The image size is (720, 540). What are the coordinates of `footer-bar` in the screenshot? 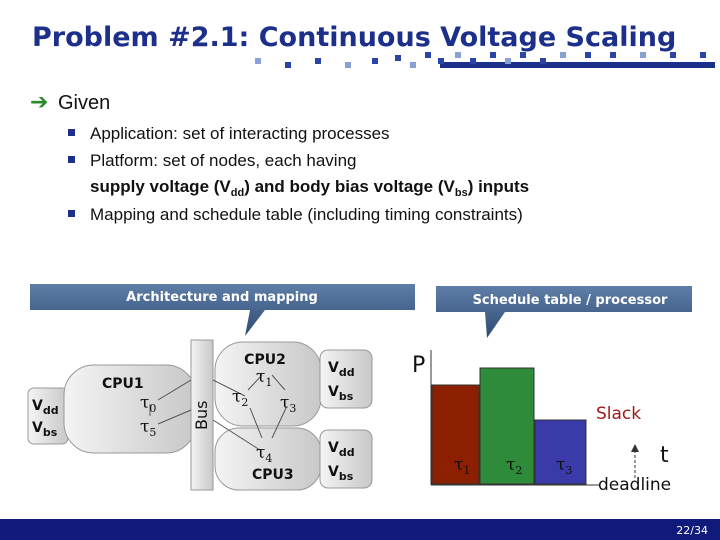 It's located at (360, 529).